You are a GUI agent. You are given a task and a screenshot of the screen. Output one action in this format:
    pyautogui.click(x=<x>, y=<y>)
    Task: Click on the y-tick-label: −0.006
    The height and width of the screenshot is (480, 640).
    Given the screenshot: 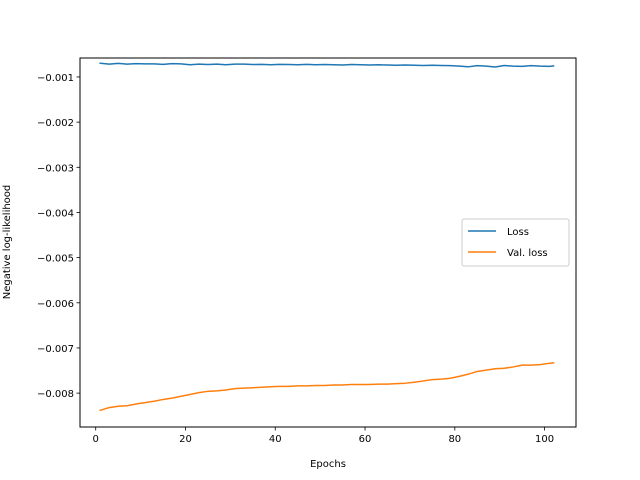 What is the action you would take?
    pyautogui.click(x=55, y=304)
    